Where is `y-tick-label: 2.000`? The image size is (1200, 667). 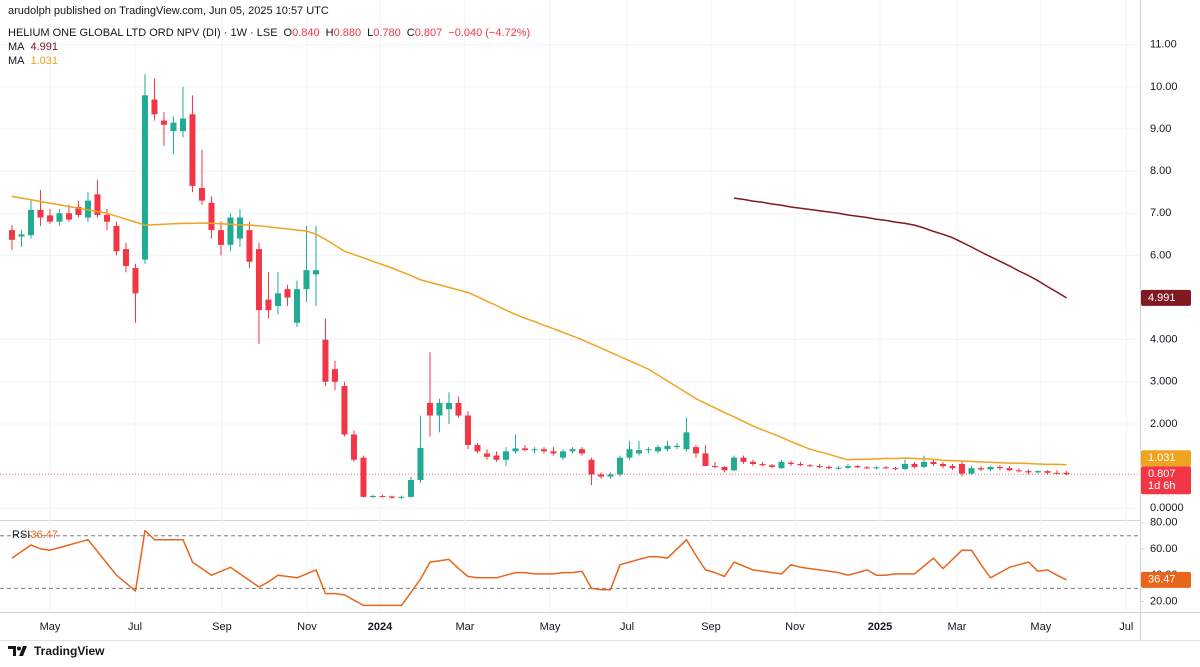 y-tick-label: 2.000 is located at coordinates (1164, 424).